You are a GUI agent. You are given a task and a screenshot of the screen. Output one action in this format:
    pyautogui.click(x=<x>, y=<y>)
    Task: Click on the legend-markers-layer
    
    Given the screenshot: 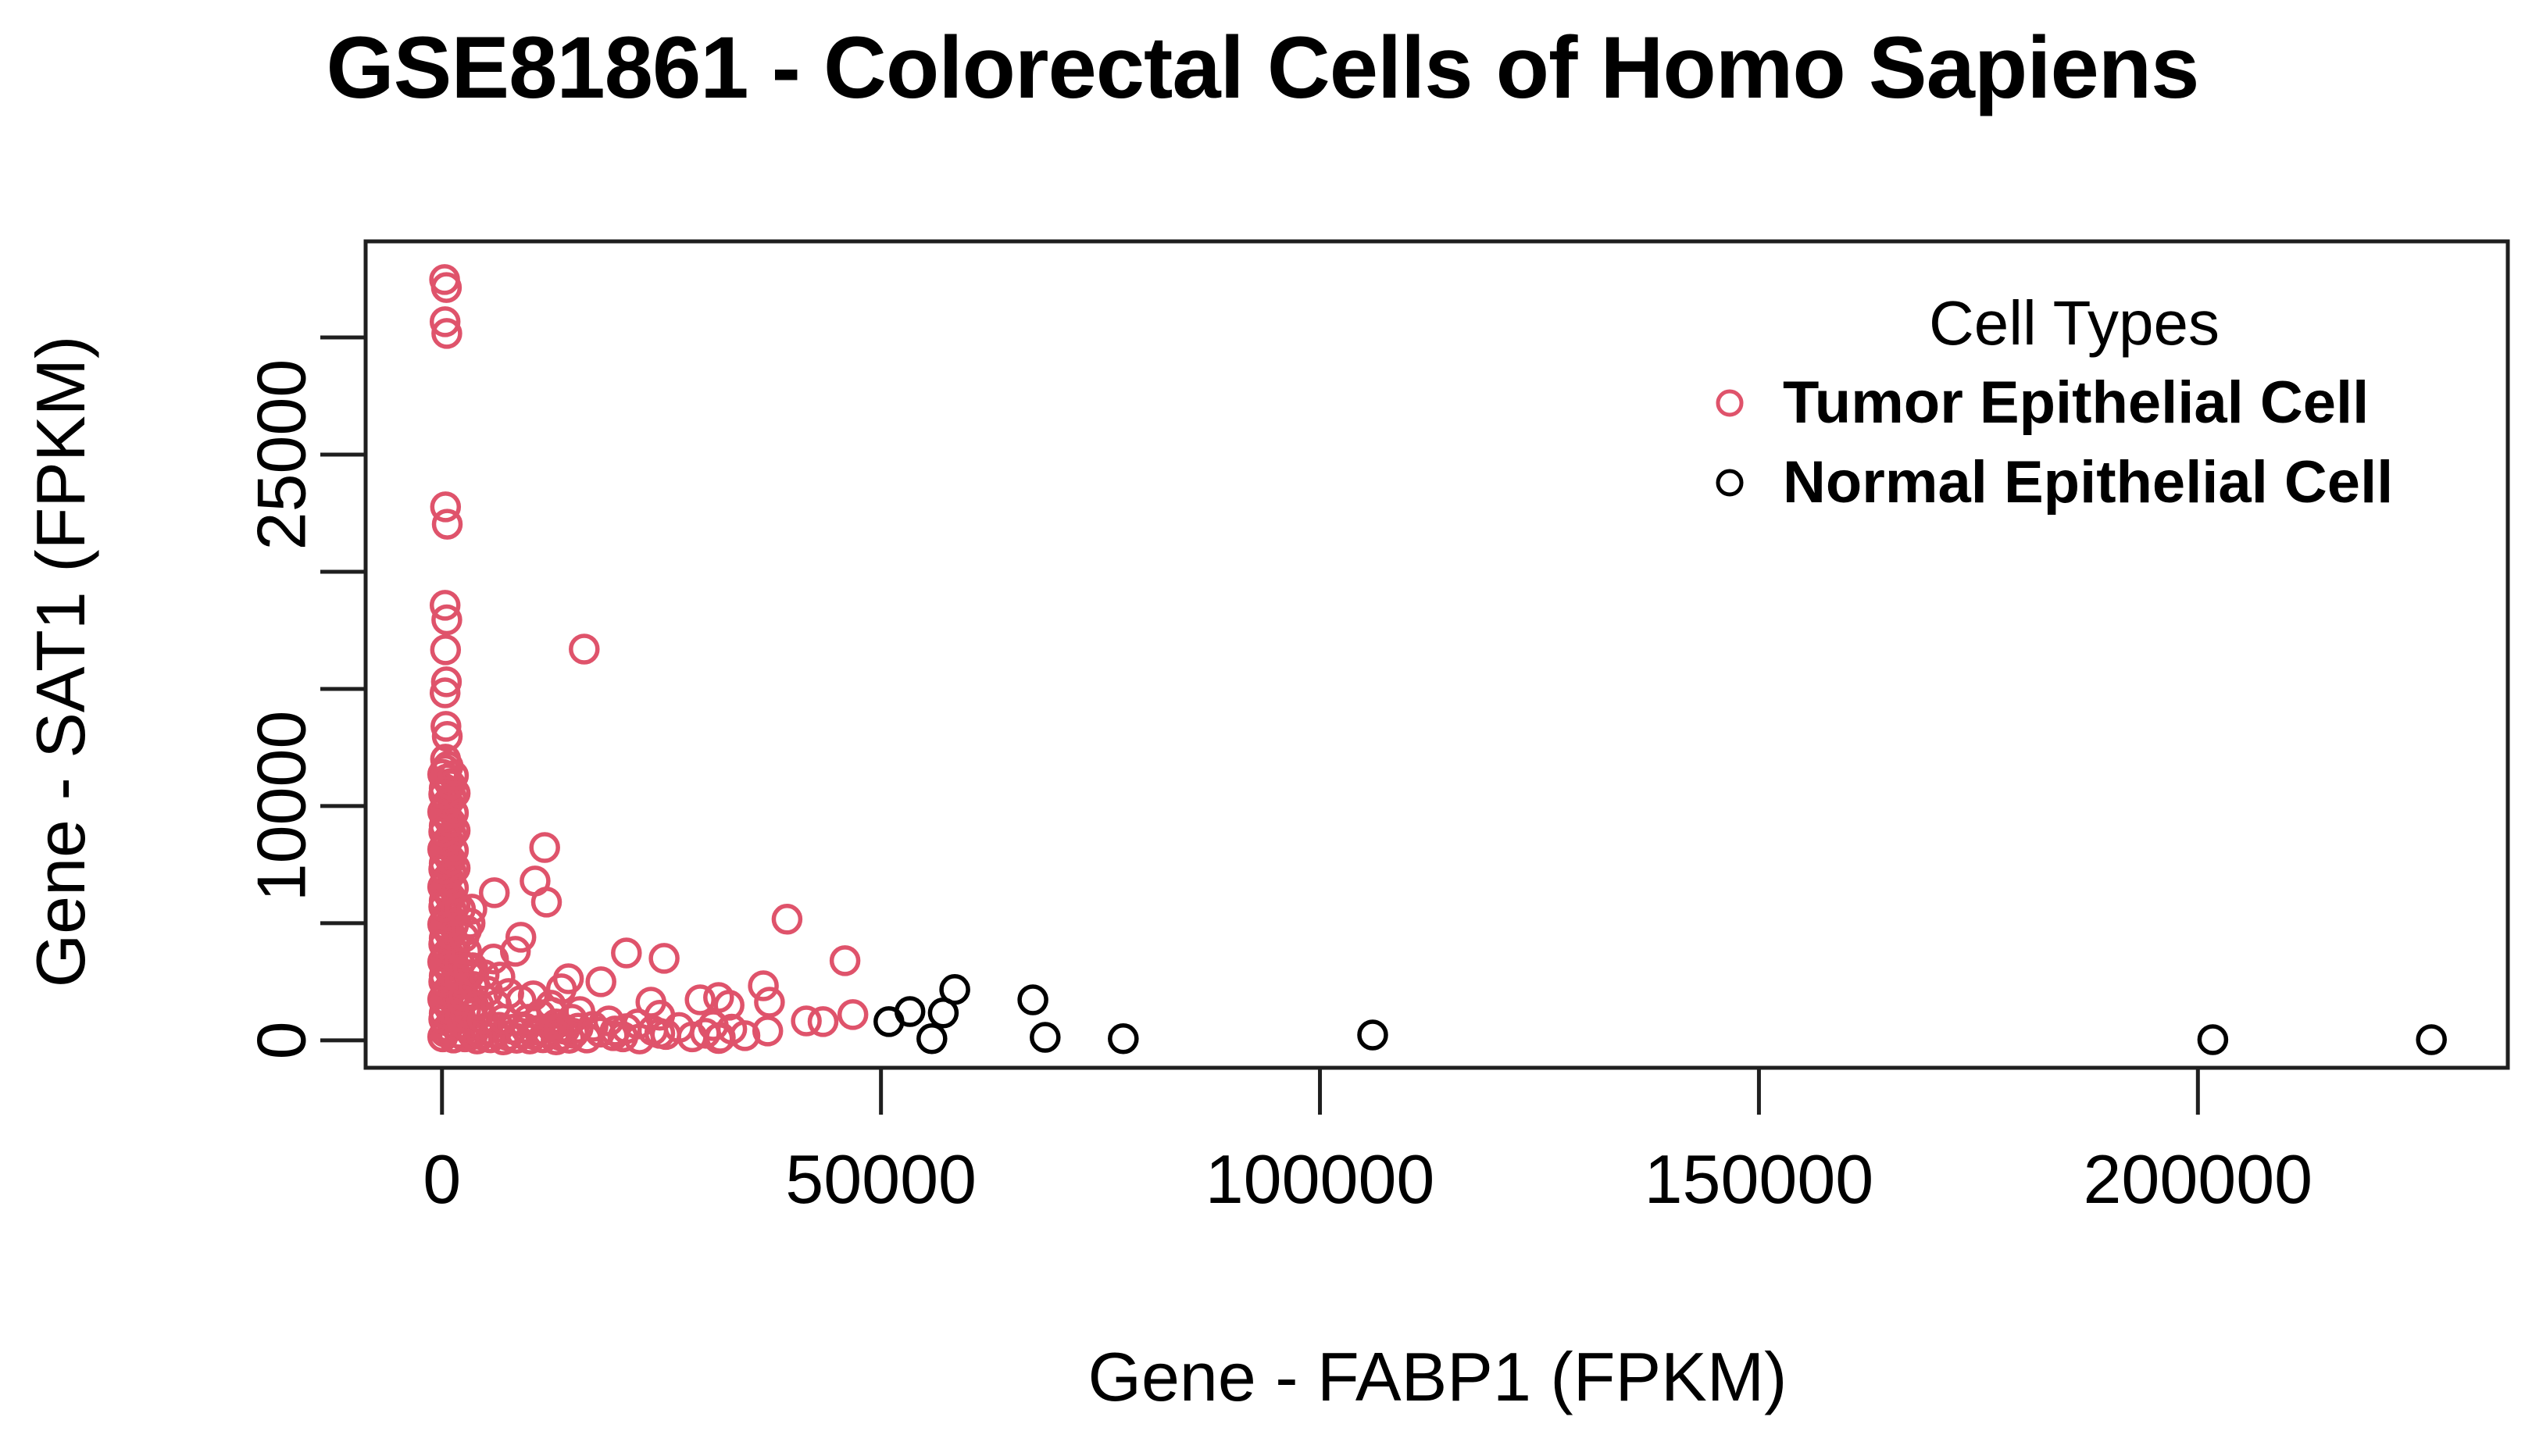 What is the action you would take?
    pyautogui.click(x=1730, y=443)
    